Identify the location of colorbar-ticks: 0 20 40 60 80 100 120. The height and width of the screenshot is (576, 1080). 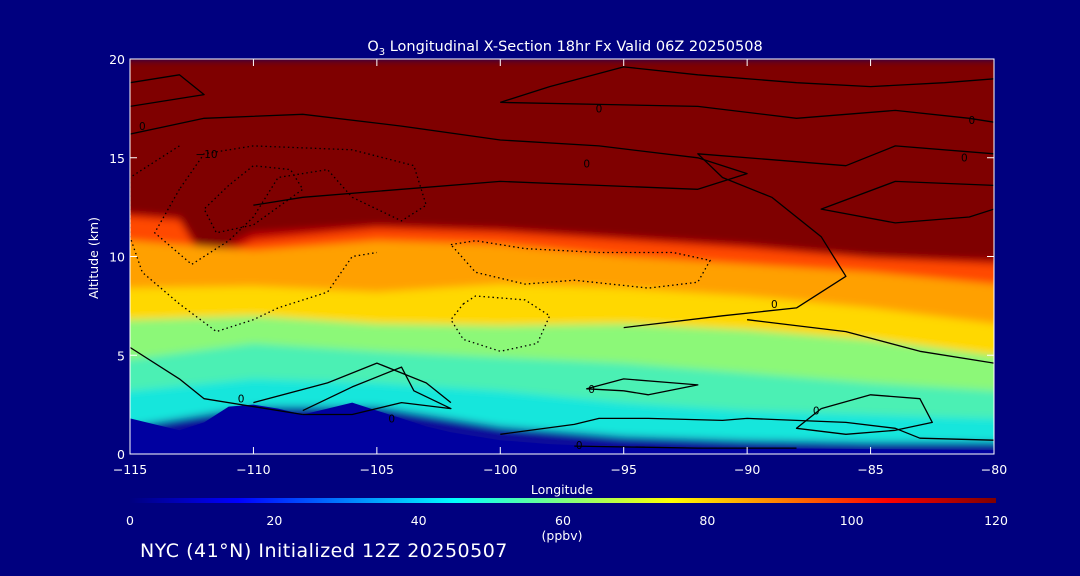
(567, 520).